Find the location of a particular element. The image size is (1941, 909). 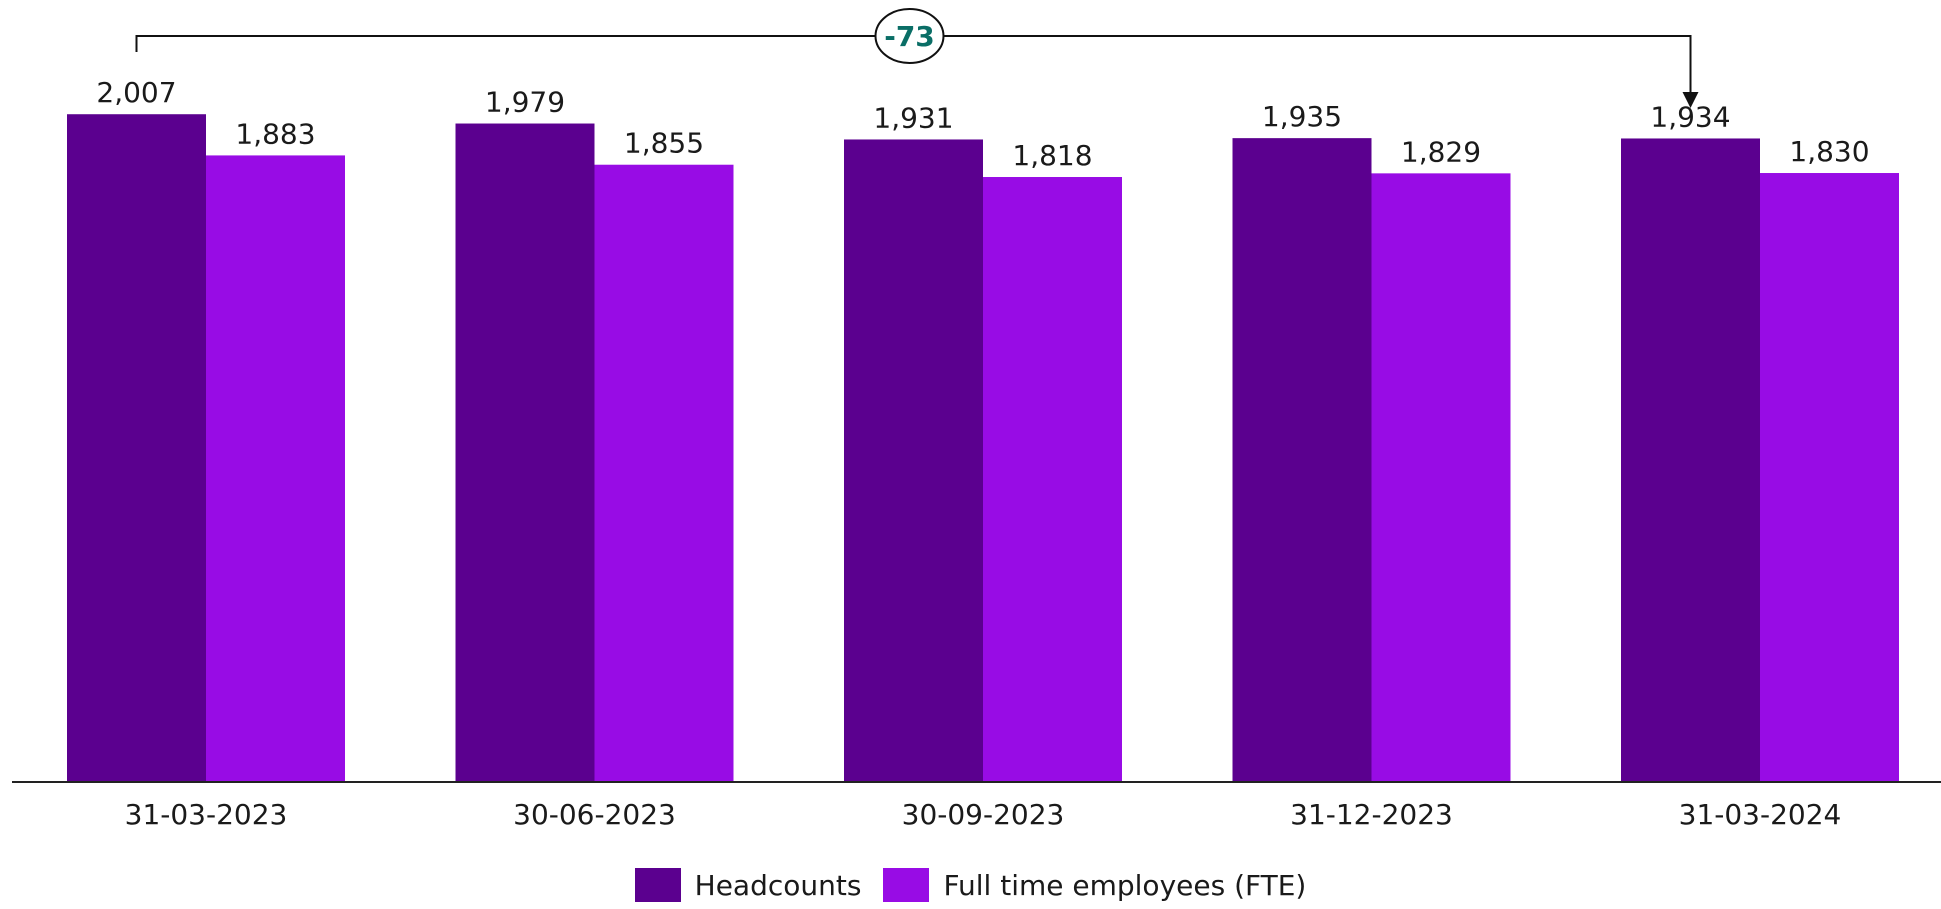

change-annotation: -73 is located at coordinates (917, 58).